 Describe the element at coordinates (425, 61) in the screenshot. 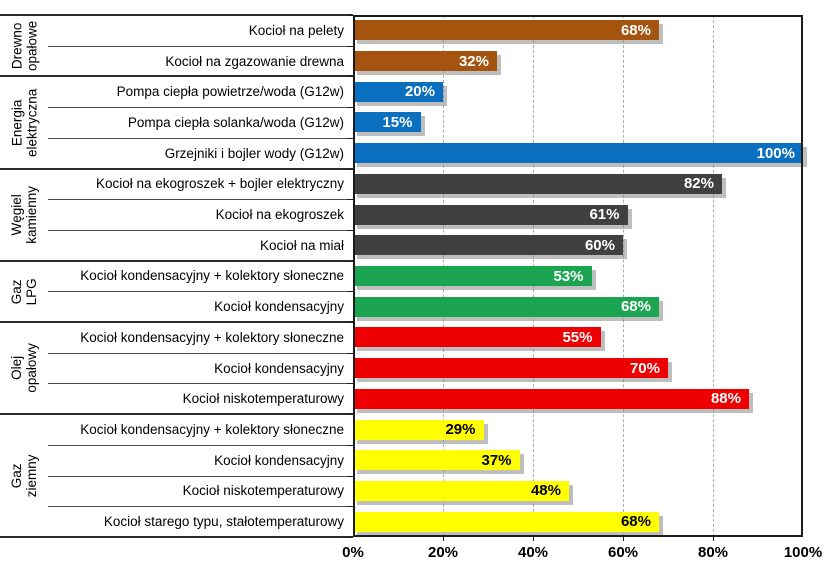

I see `bar: 32%` at that location.